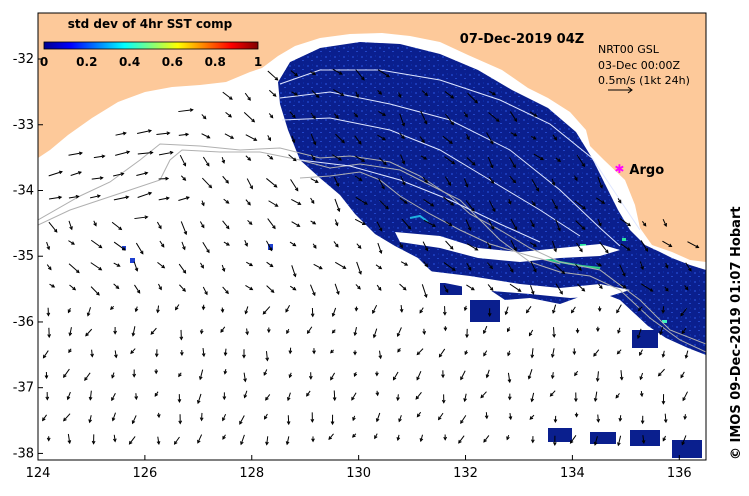 The width and height of the screenshot is (749, 496). What do you see at coordinates (151, 62) in the screenshot?
I see `colorbar-ticks: 0 0.2 0.4 0.6 0.8 1` at bounding box center [151, 62].